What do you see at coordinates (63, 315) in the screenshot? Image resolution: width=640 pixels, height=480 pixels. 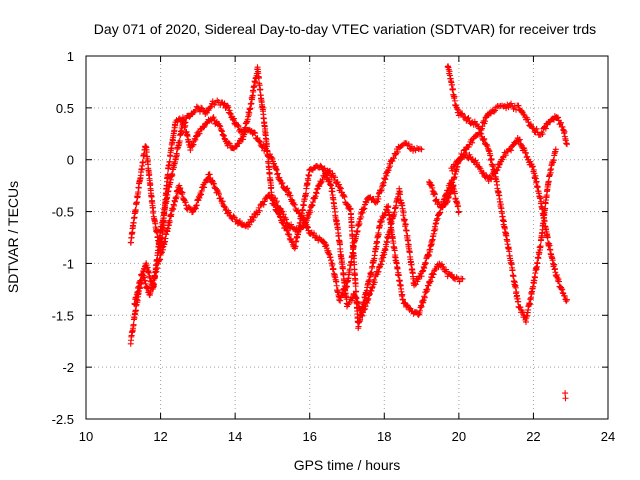 I see `y-tick-label: -1.5` at bounding box center [63, 315].